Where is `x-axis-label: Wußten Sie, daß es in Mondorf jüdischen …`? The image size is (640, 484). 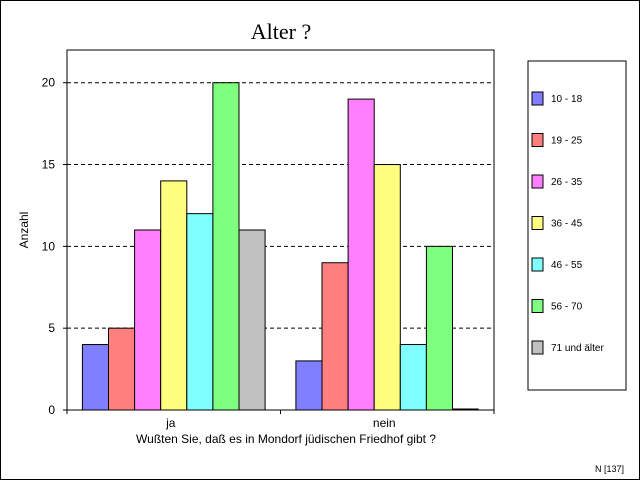
x-axis-label: Wußten Sie, daß es in Mondorf jüdischen … is located at coordinates (286, 439).